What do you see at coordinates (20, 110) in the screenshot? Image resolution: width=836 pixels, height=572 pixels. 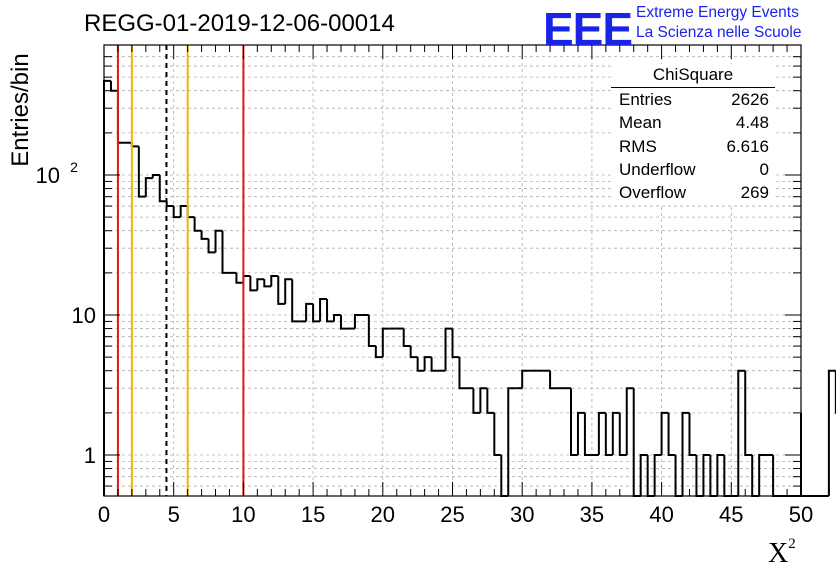 I see `y-axis-label: Entries/bin` at bounding box center [20, 110].